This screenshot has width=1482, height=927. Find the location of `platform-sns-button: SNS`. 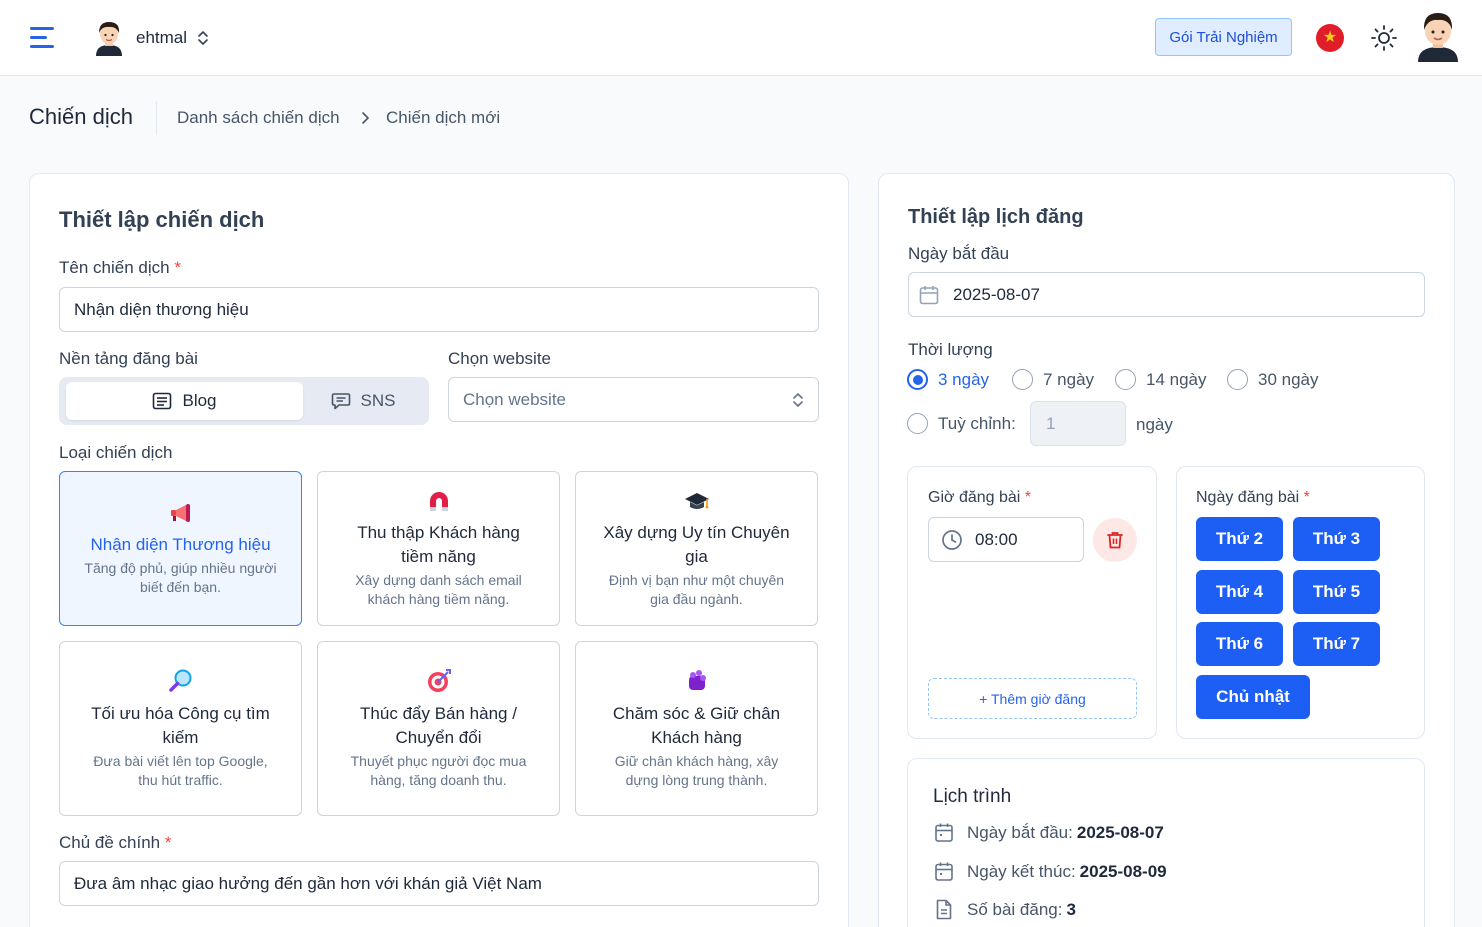

platform-sns-button: SNS is located at coordinates (363, 401).